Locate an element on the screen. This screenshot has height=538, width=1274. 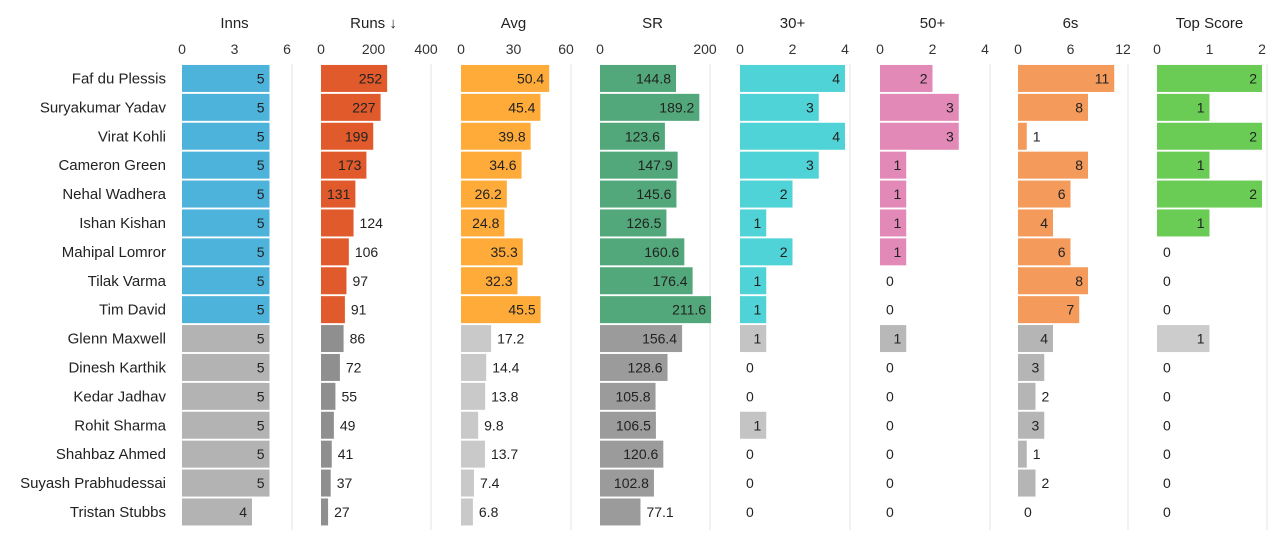
value-label-6s-row-10: 4 is located at coordinates (1044, 339).